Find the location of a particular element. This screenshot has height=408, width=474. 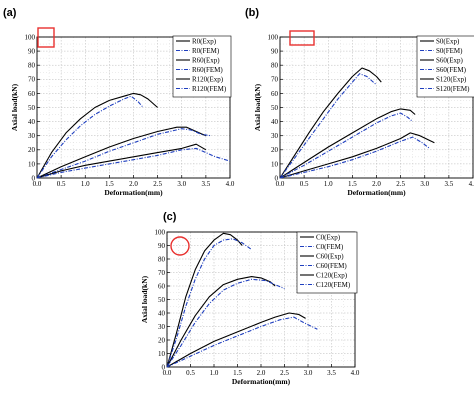

y-tick-label: 50 is located at coordinates (275, 108).